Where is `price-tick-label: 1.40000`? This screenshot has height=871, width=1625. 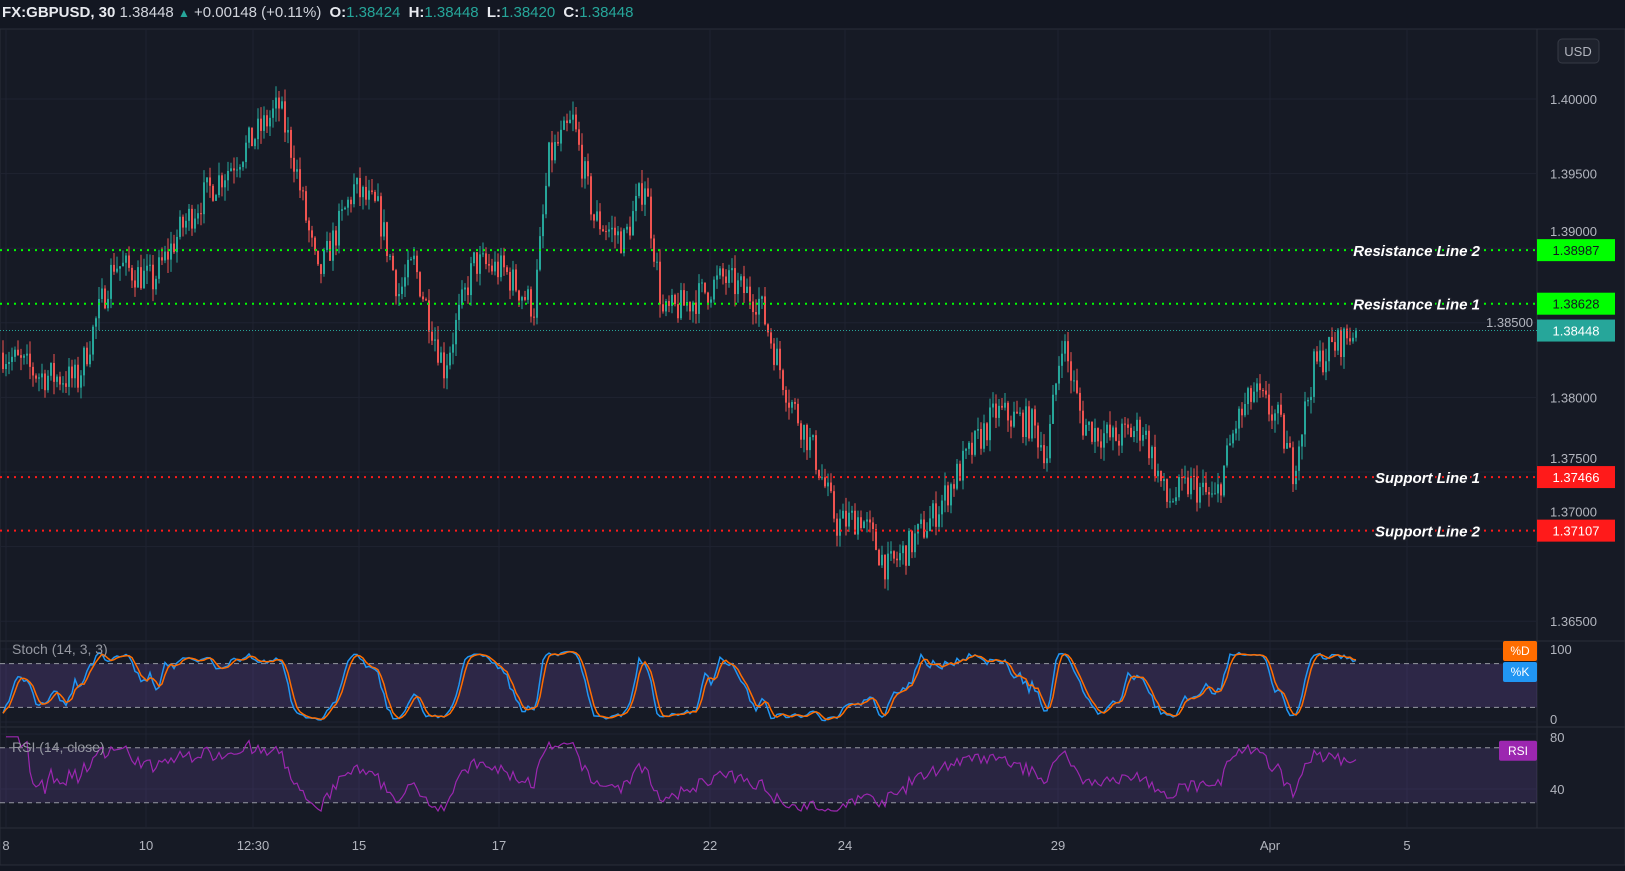
price-tick-label: 1.40000 is located at coordinates (1573, 99).